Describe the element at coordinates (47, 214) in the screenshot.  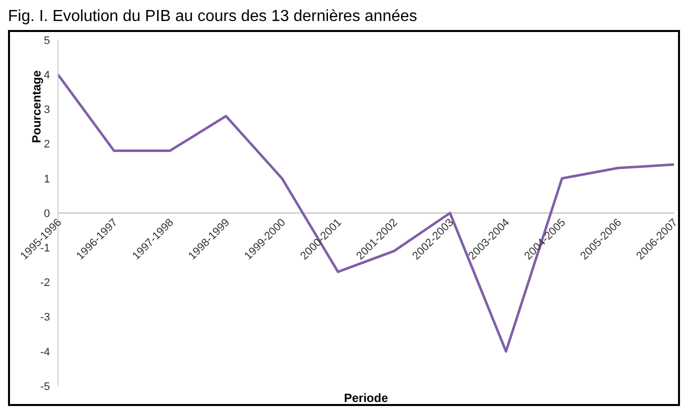
I see `y-tick-label: 0` at that location.